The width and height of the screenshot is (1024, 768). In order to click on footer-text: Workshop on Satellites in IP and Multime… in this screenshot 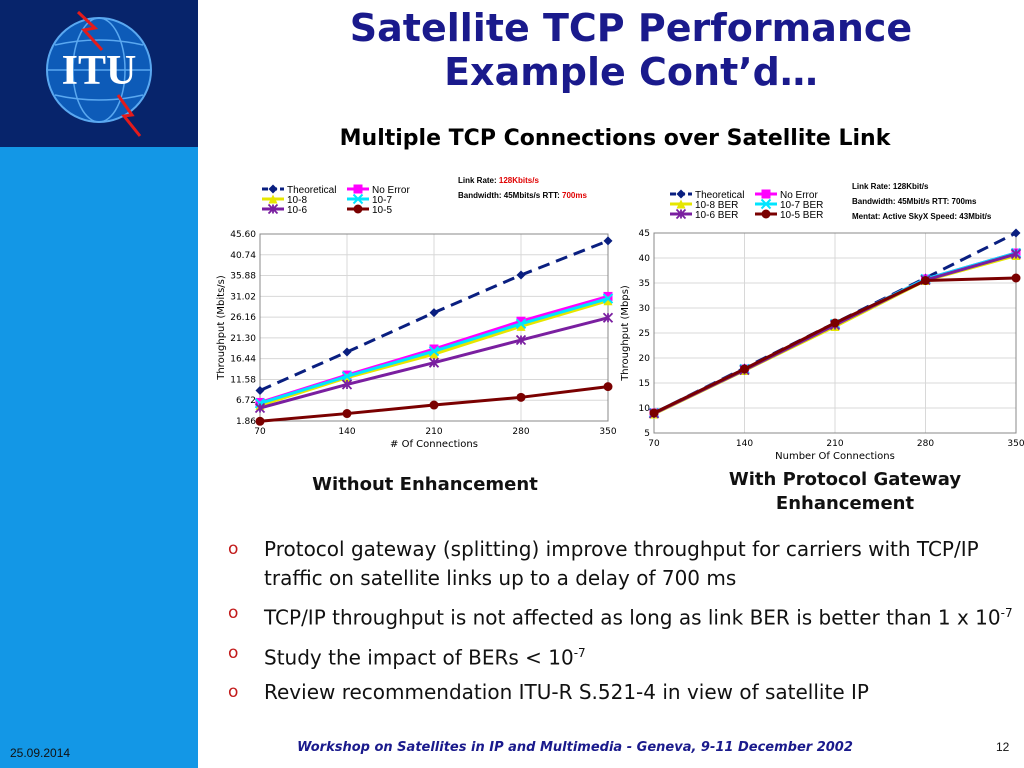, I will do `click(575, 747)`.